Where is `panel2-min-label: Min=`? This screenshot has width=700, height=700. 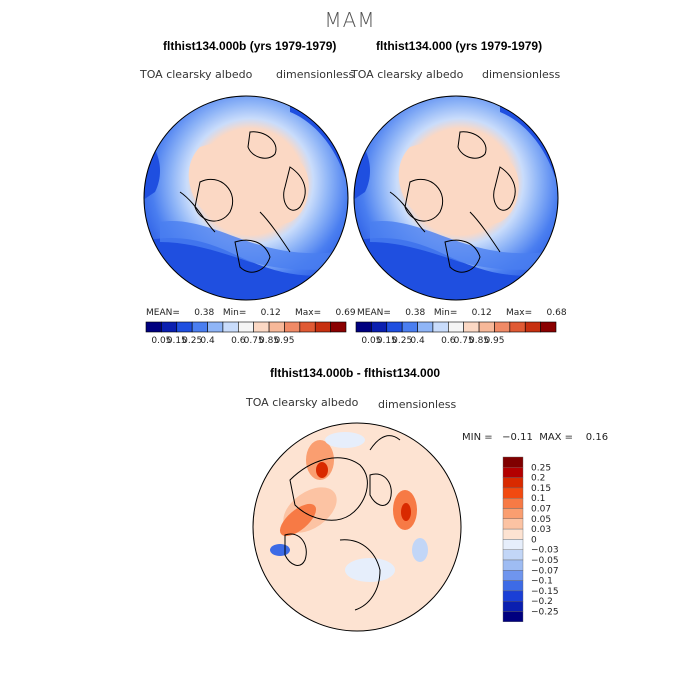 panel2-min-label: Min= is located at coordinates (445, 313).